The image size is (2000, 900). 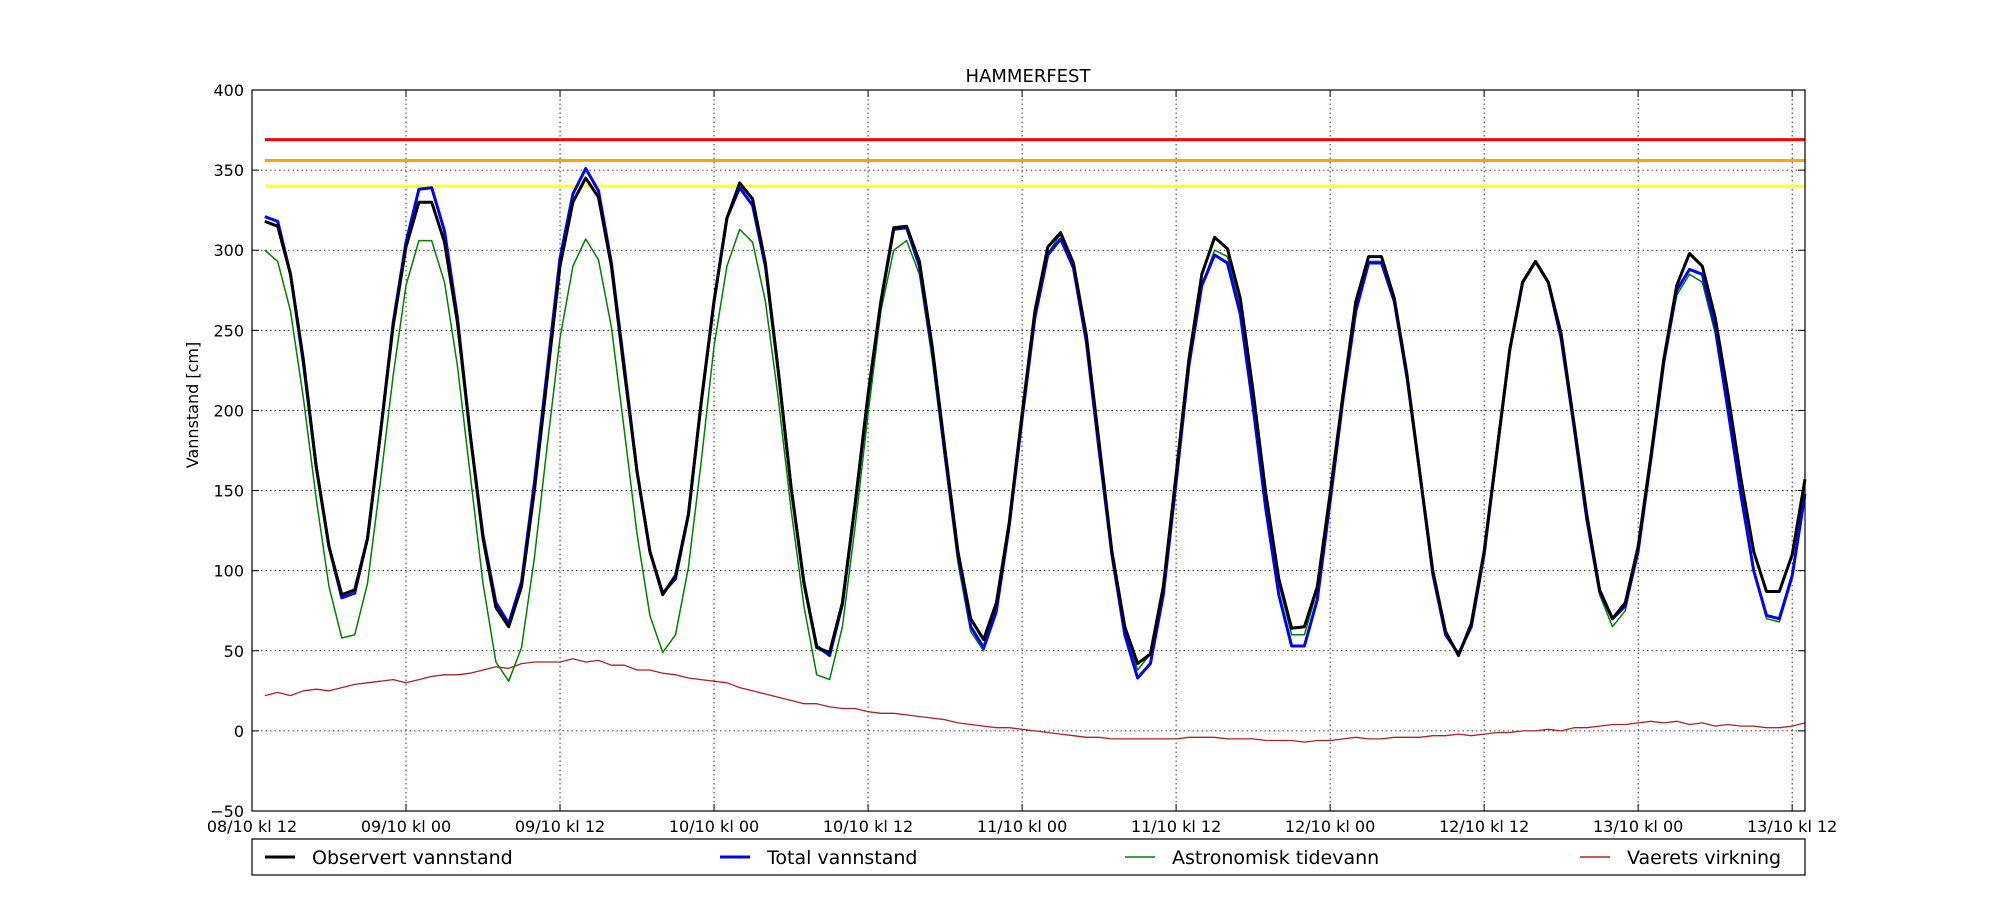 I want to click on x-tick-label: 13/10 kl 12, so click(x=1792, y=826).